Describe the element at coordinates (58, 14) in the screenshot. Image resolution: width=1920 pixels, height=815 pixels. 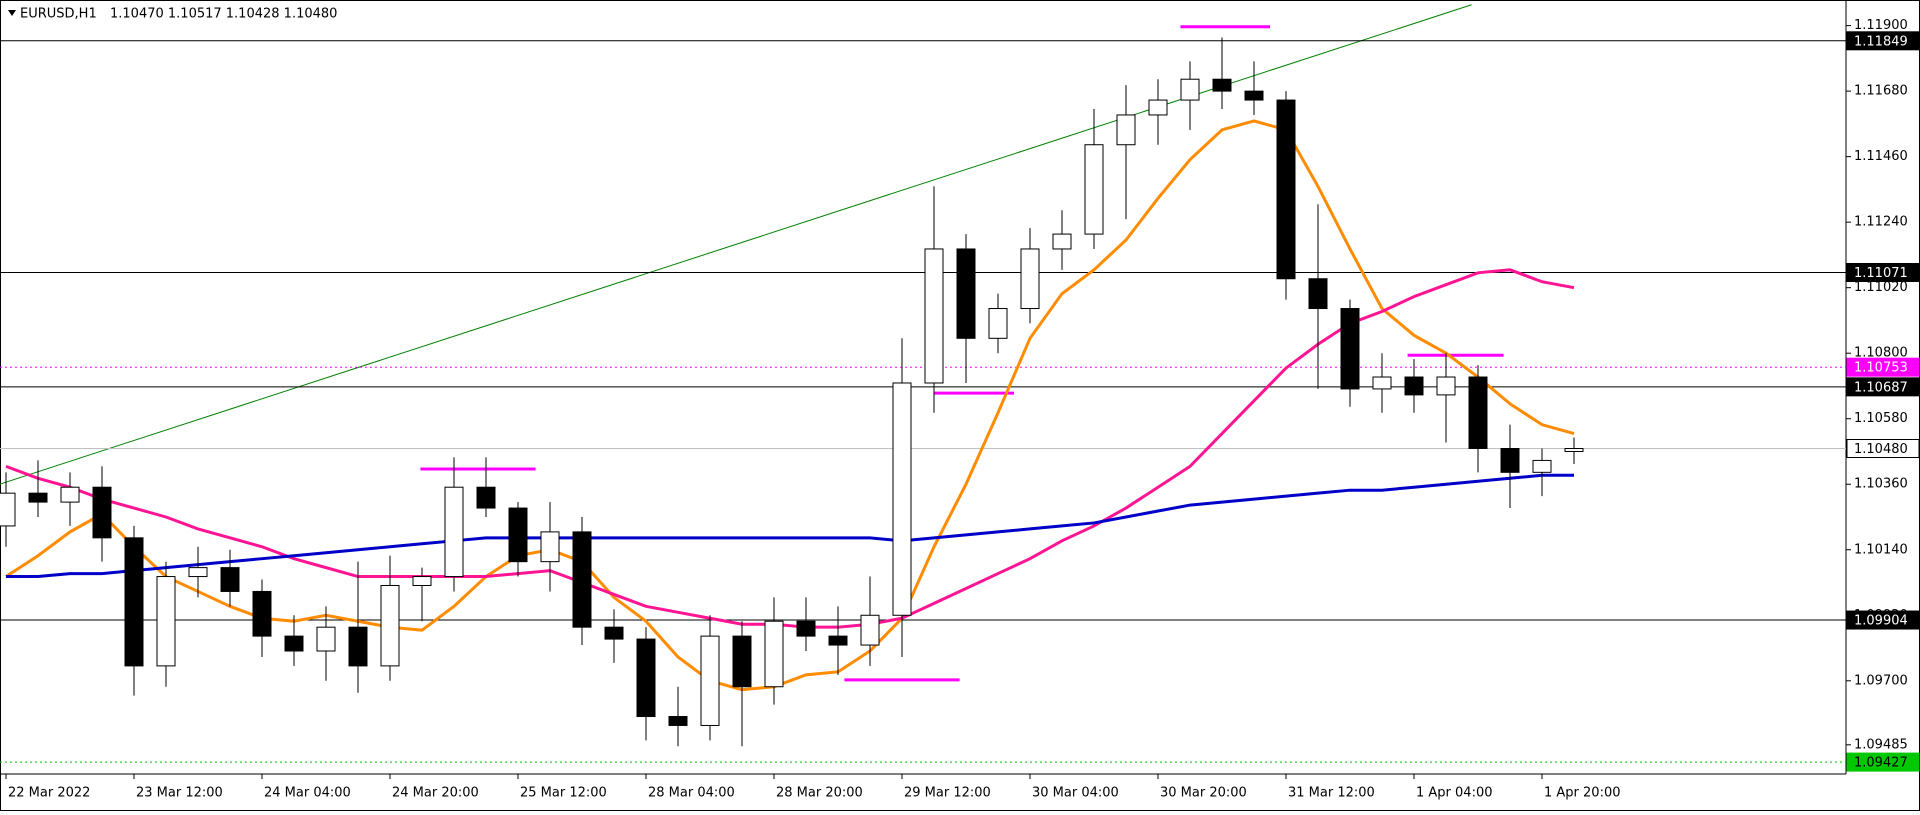
I see `symbol: EURUSD,H1` at that location.